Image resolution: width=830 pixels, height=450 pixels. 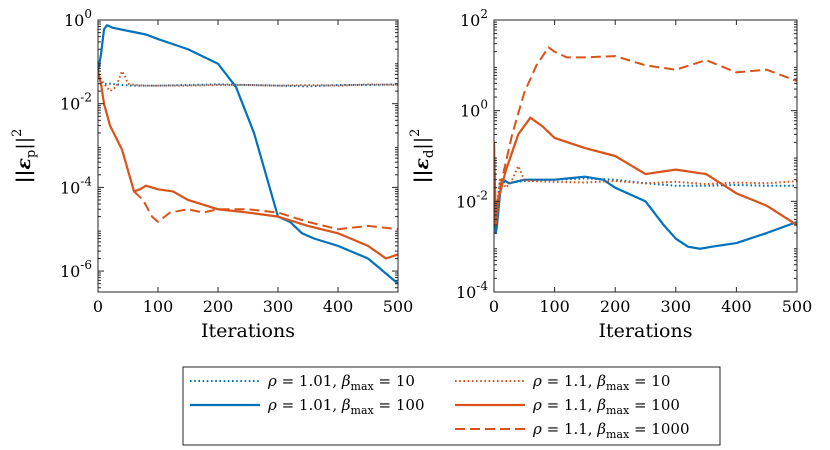 I want to click on legend-box, so click(x=451, y=406).